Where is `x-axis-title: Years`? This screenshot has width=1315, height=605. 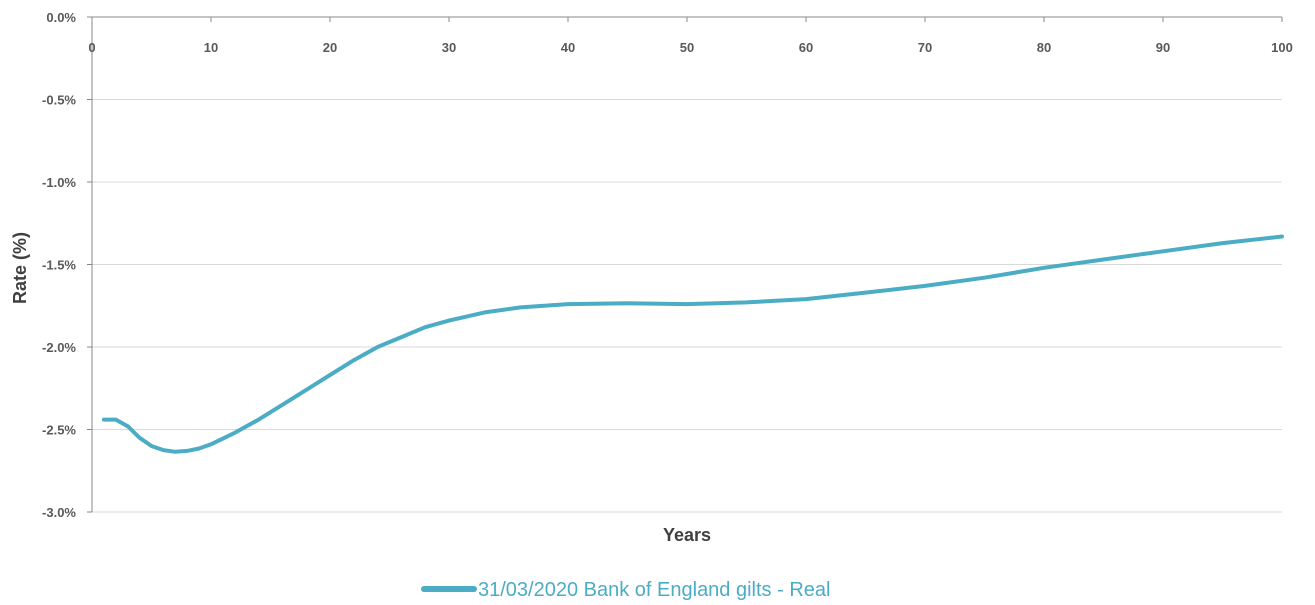 x-axis-title: Years is located at coordinates (687, 535).